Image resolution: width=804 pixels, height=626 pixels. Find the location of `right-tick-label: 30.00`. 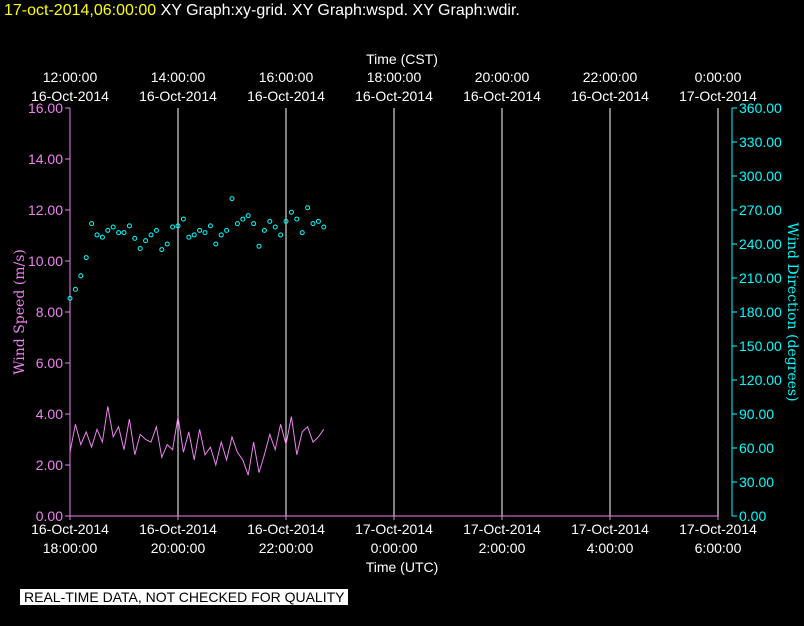

right-tick-label: 30.00 is located at coordinates (756, 482).